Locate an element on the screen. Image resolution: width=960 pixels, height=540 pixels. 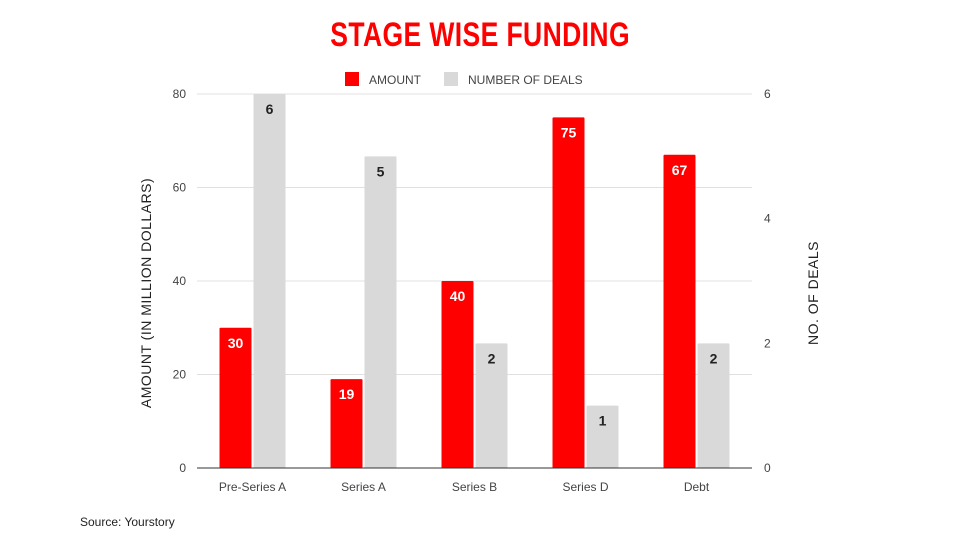
chart-title: STAGE WISE FUNDING is located at coordinates (480, 35).